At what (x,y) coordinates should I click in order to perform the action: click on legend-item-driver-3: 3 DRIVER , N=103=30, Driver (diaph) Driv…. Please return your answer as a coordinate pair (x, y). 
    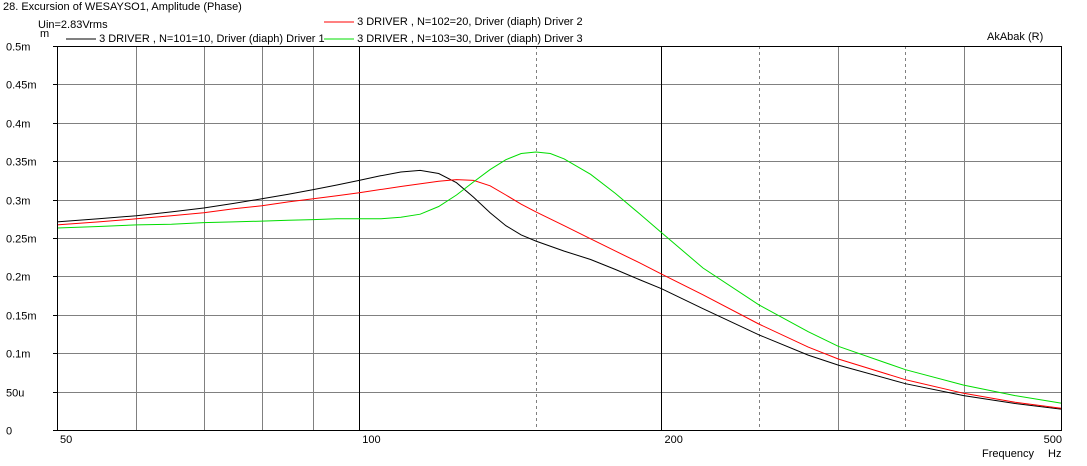
    Looking at the image, I should click on (453, 39).